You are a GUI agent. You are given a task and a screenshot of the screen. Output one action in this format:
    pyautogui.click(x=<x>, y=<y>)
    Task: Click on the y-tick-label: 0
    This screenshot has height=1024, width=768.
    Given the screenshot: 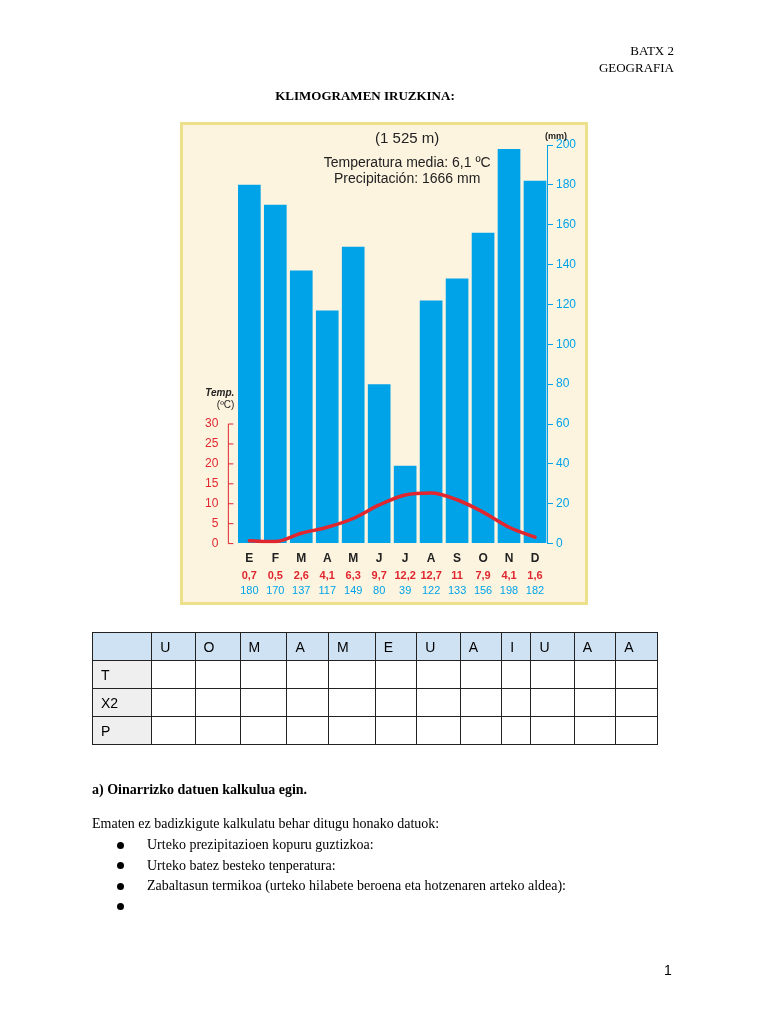 What is the action you would take?
    pyautogui.click(x=215, y=542)
    